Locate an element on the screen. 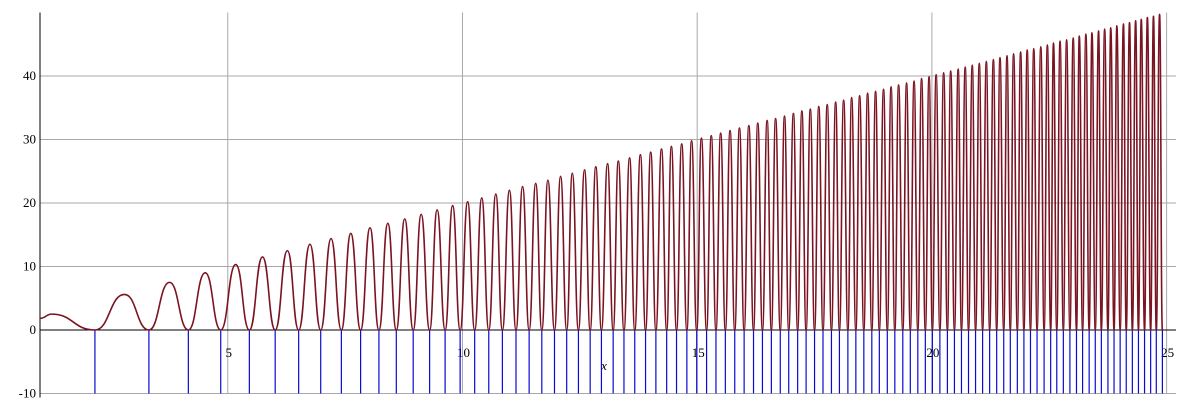 The height and width of the screenshot is (404, 1177). x-tick-label: 15 is located at coordinates (698, 352).